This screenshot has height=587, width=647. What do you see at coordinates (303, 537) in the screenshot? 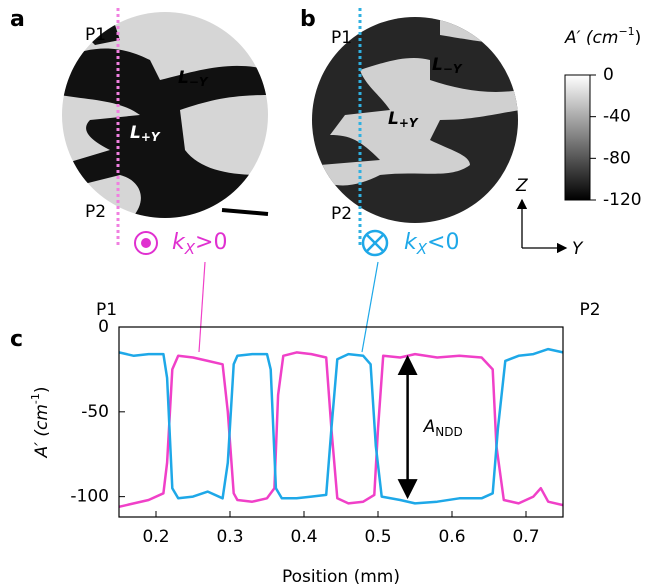
I see `x-tick-label: 0.4` at bounding box center [303, 537].